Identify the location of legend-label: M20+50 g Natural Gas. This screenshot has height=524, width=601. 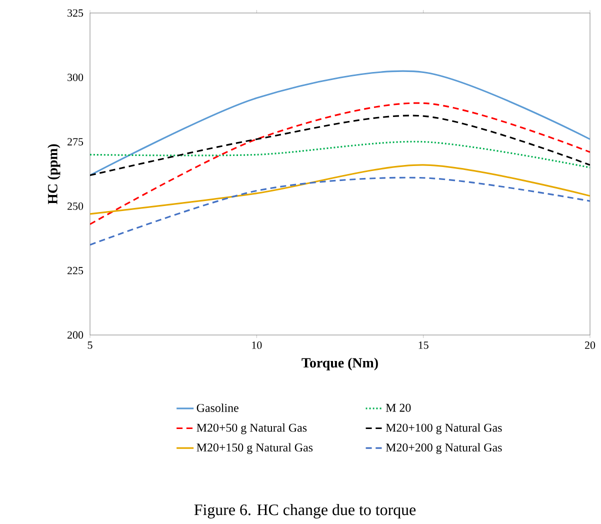
(251, 428).